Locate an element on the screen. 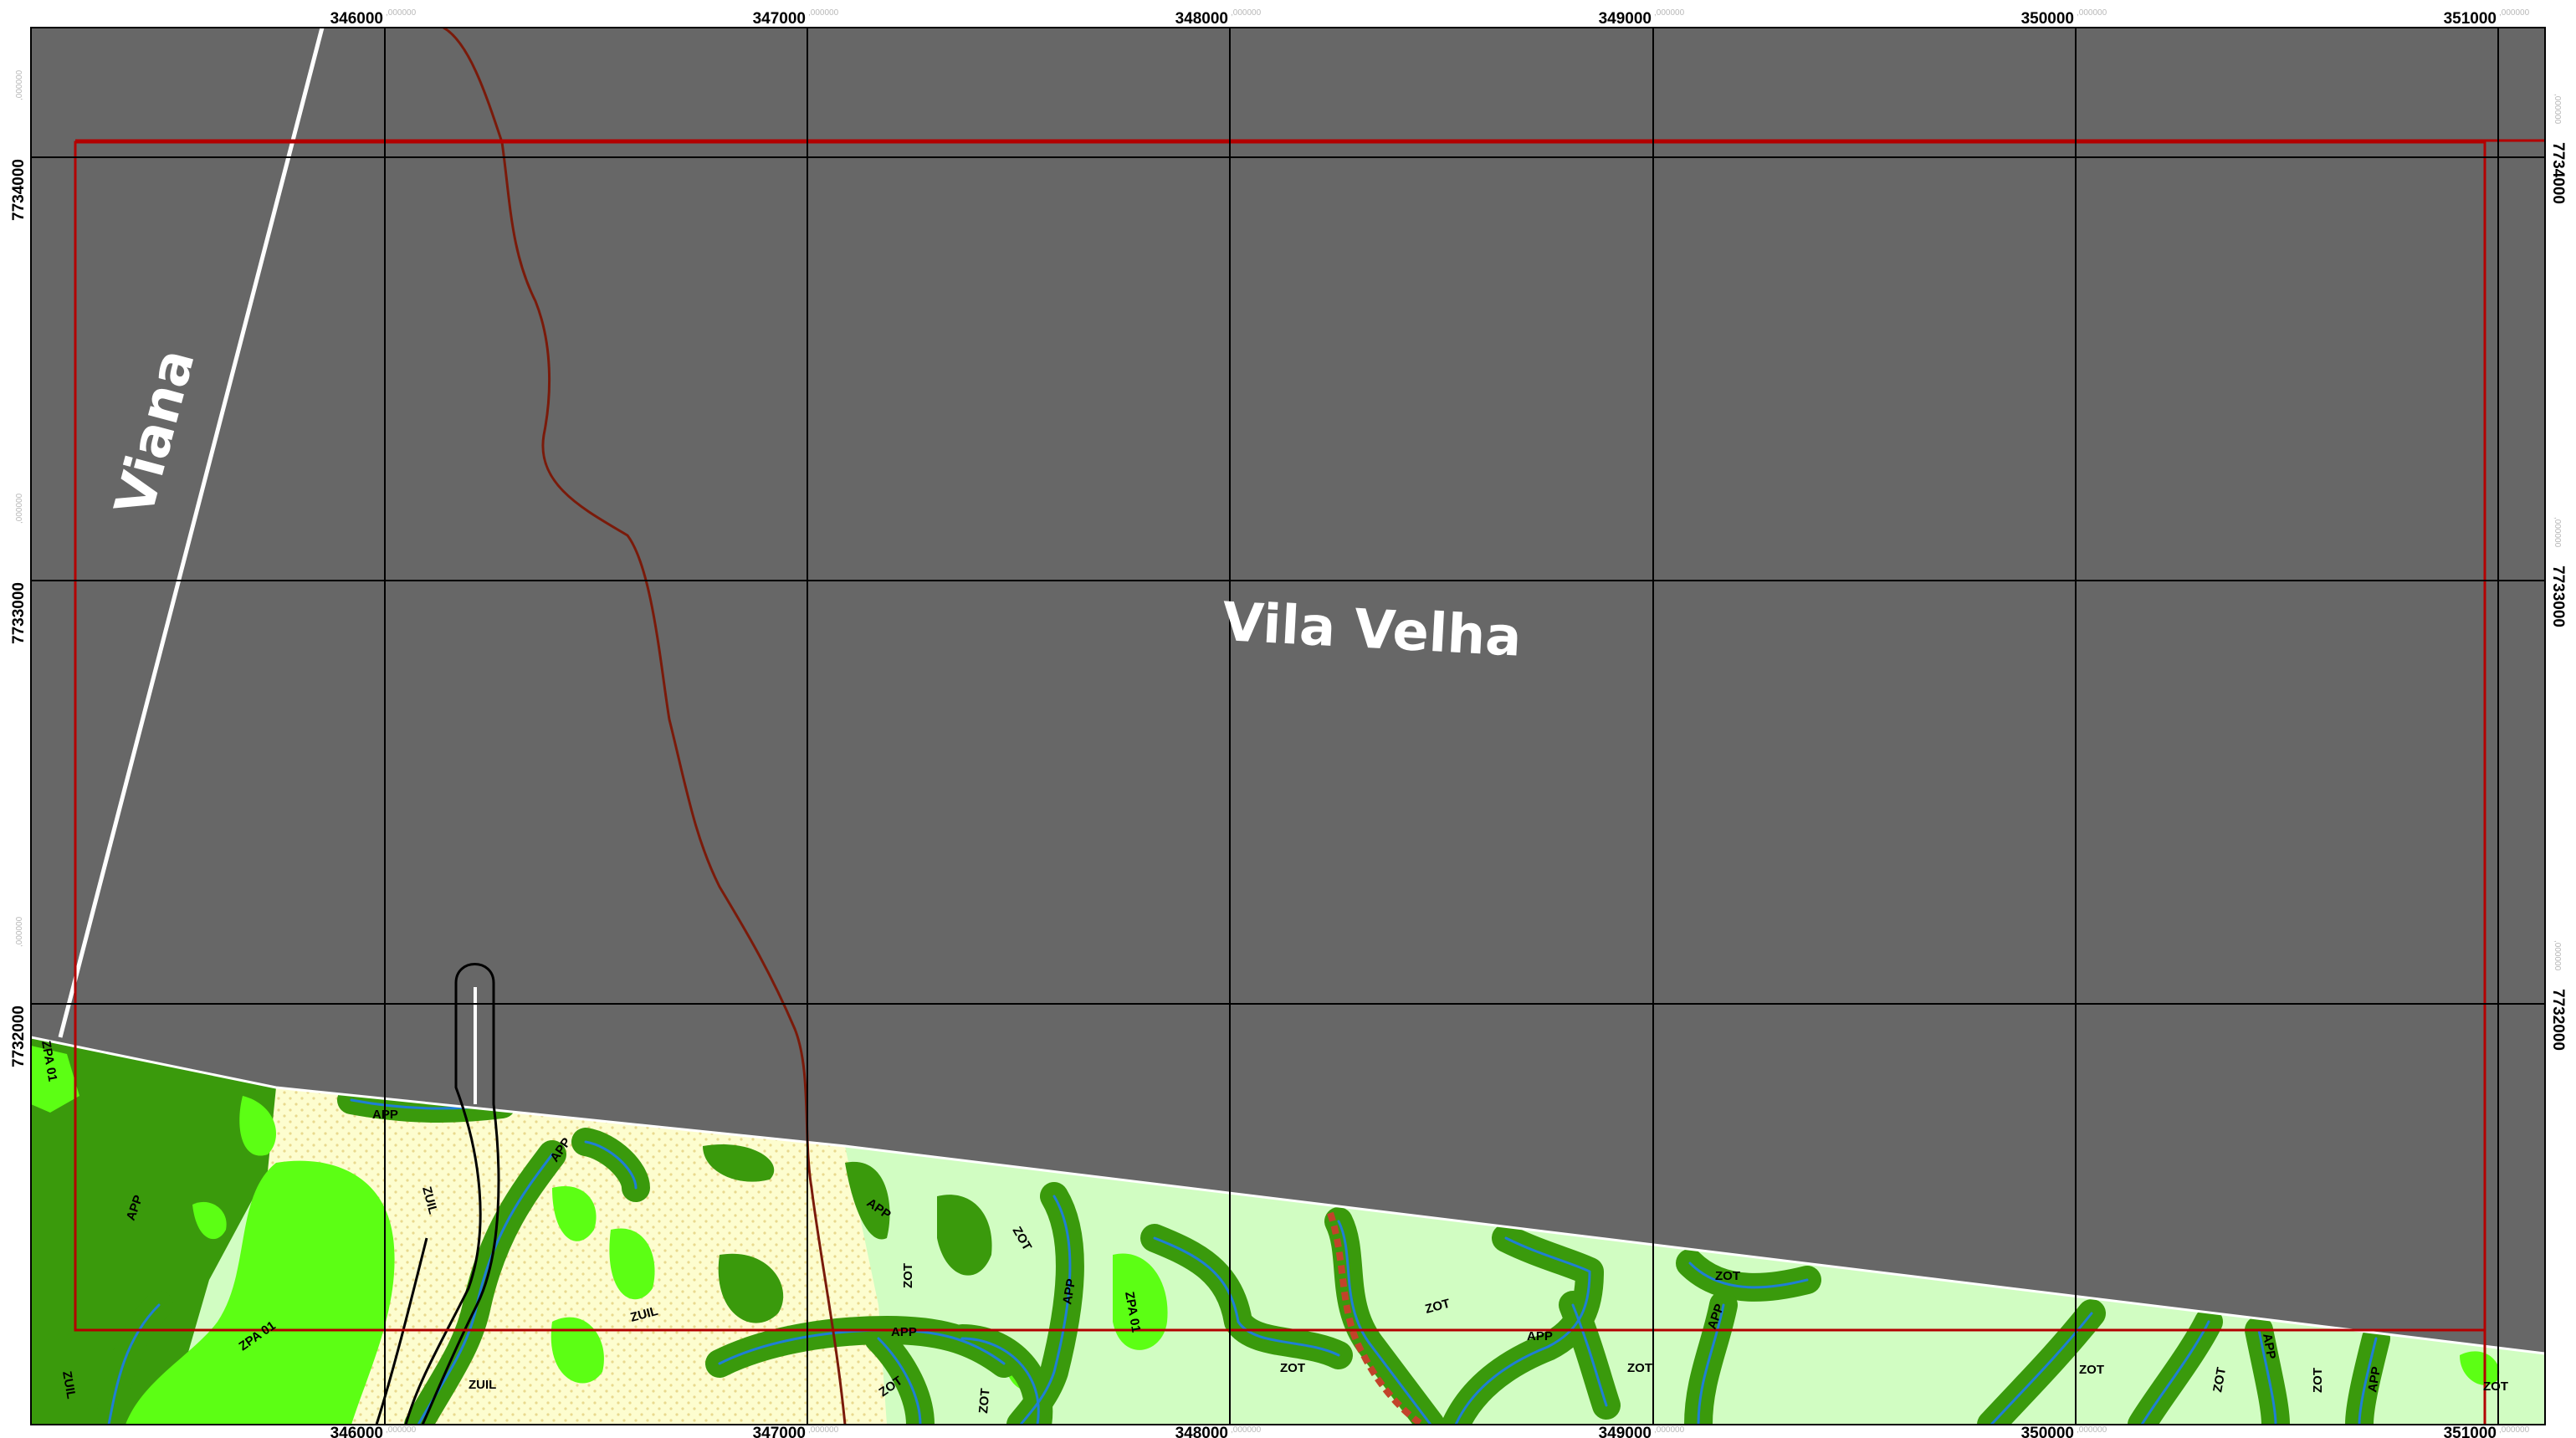 This screenshot has width=2576, height=1438. municipal-boundary-viana is located at coordinates (192, 533).